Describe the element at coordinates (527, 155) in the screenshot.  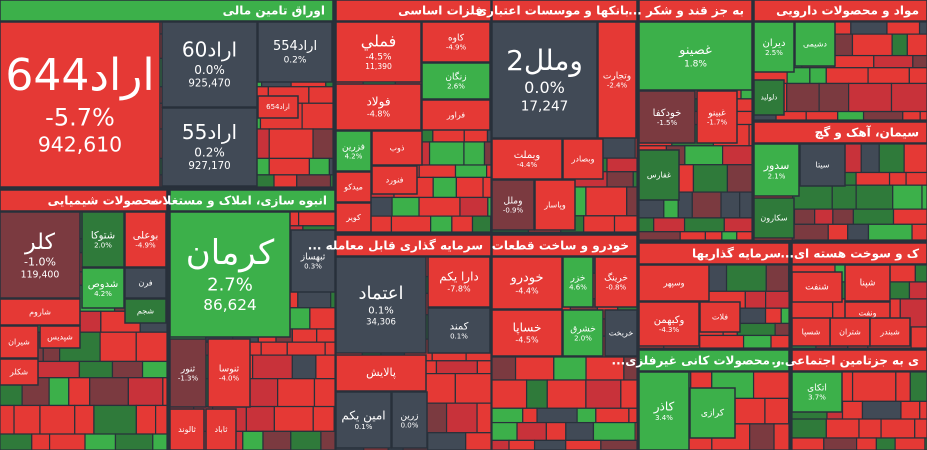
I see `stock-name: وبملت` at that location.